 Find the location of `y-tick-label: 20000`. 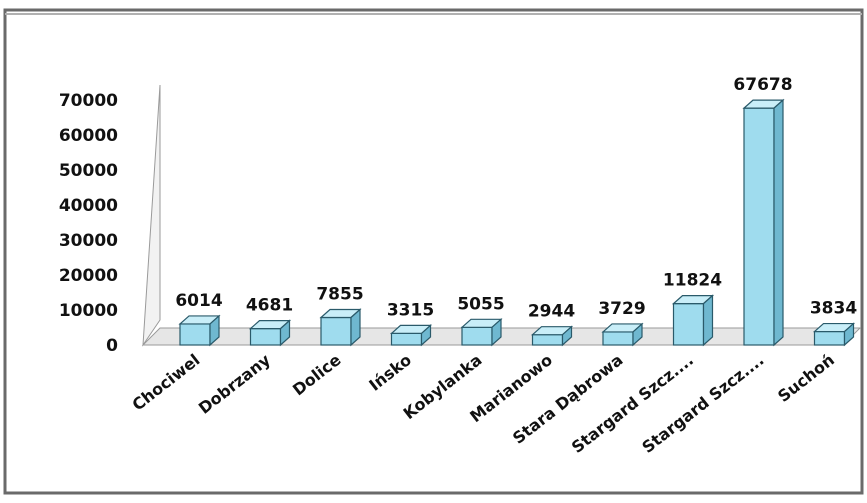

y-tick-label: 20000 is located at coordinates (88, 276).